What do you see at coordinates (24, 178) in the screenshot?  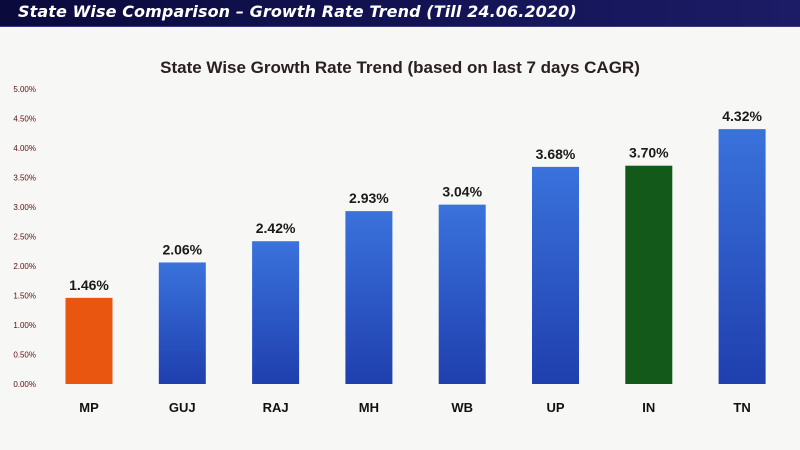 I see `y-tick-label: 3.50%` at bounding box center [24, 178].